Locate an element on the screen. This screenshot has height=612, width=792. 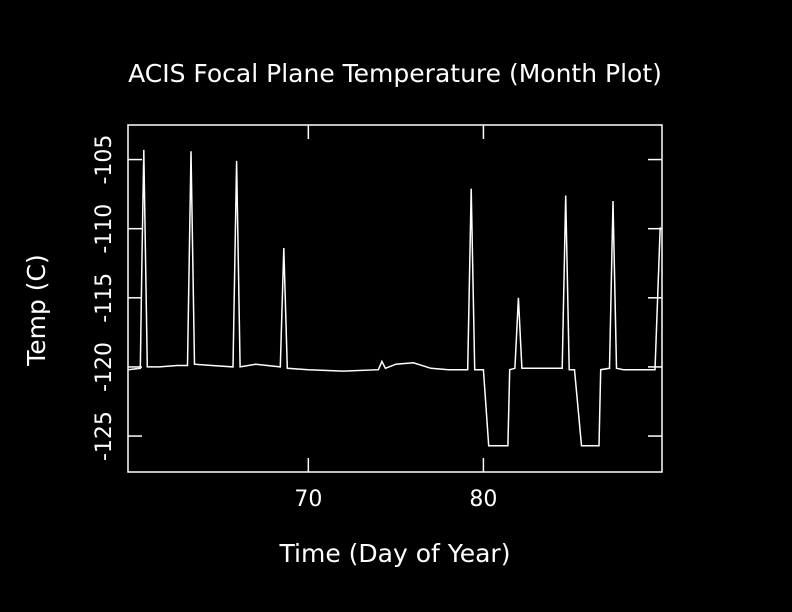
x-tick-label: 70 is located at coordinates (308, 499).